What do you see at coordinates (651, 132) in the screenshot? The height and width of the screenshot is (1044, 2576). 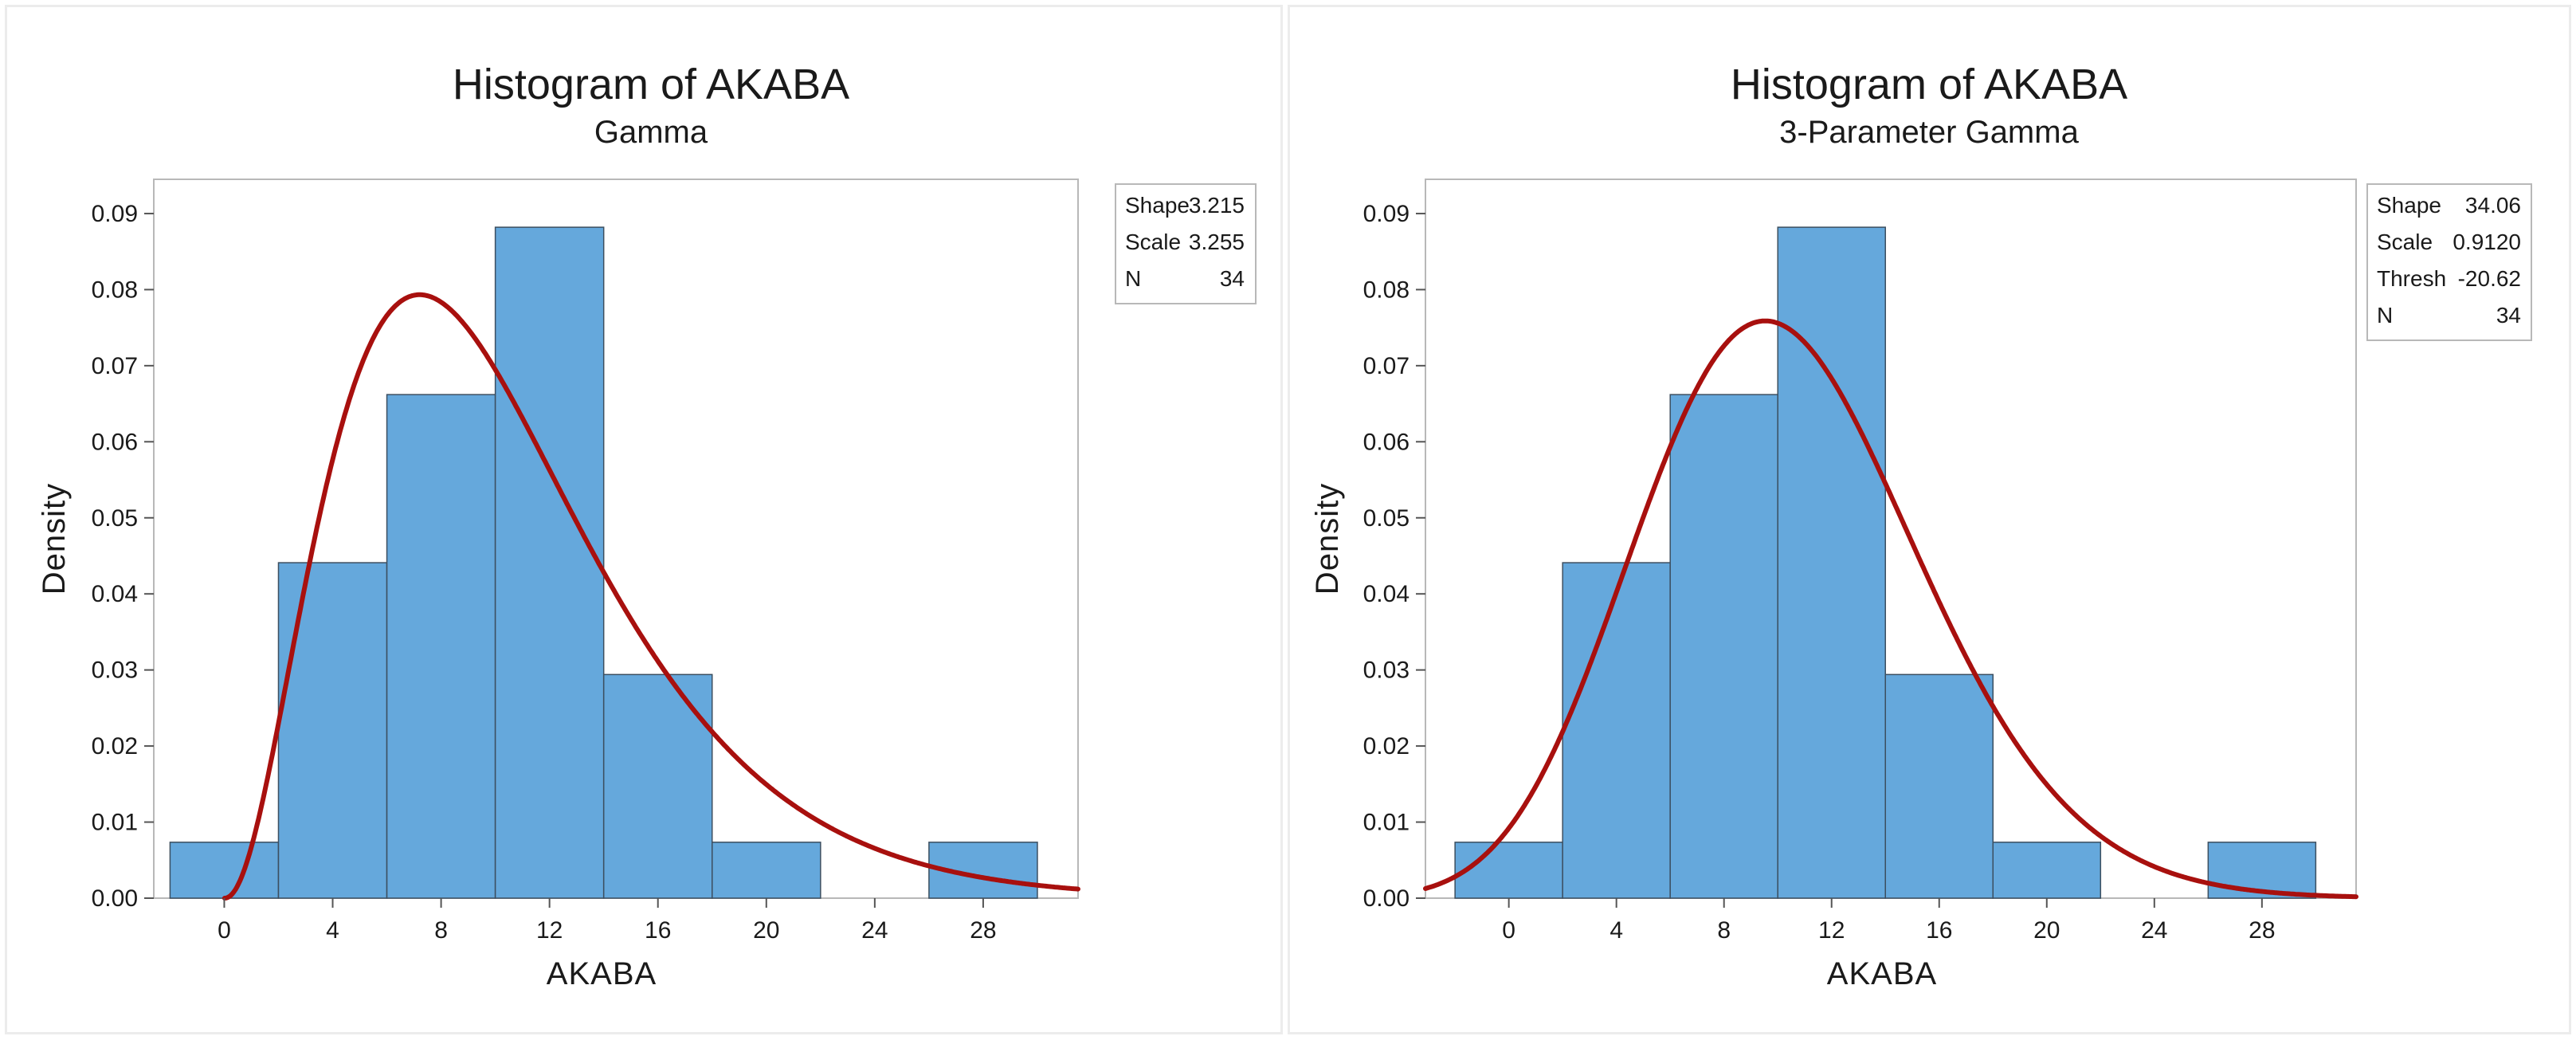 I see `chart-subtitle: Gamma` at bounding box center [651, 132].